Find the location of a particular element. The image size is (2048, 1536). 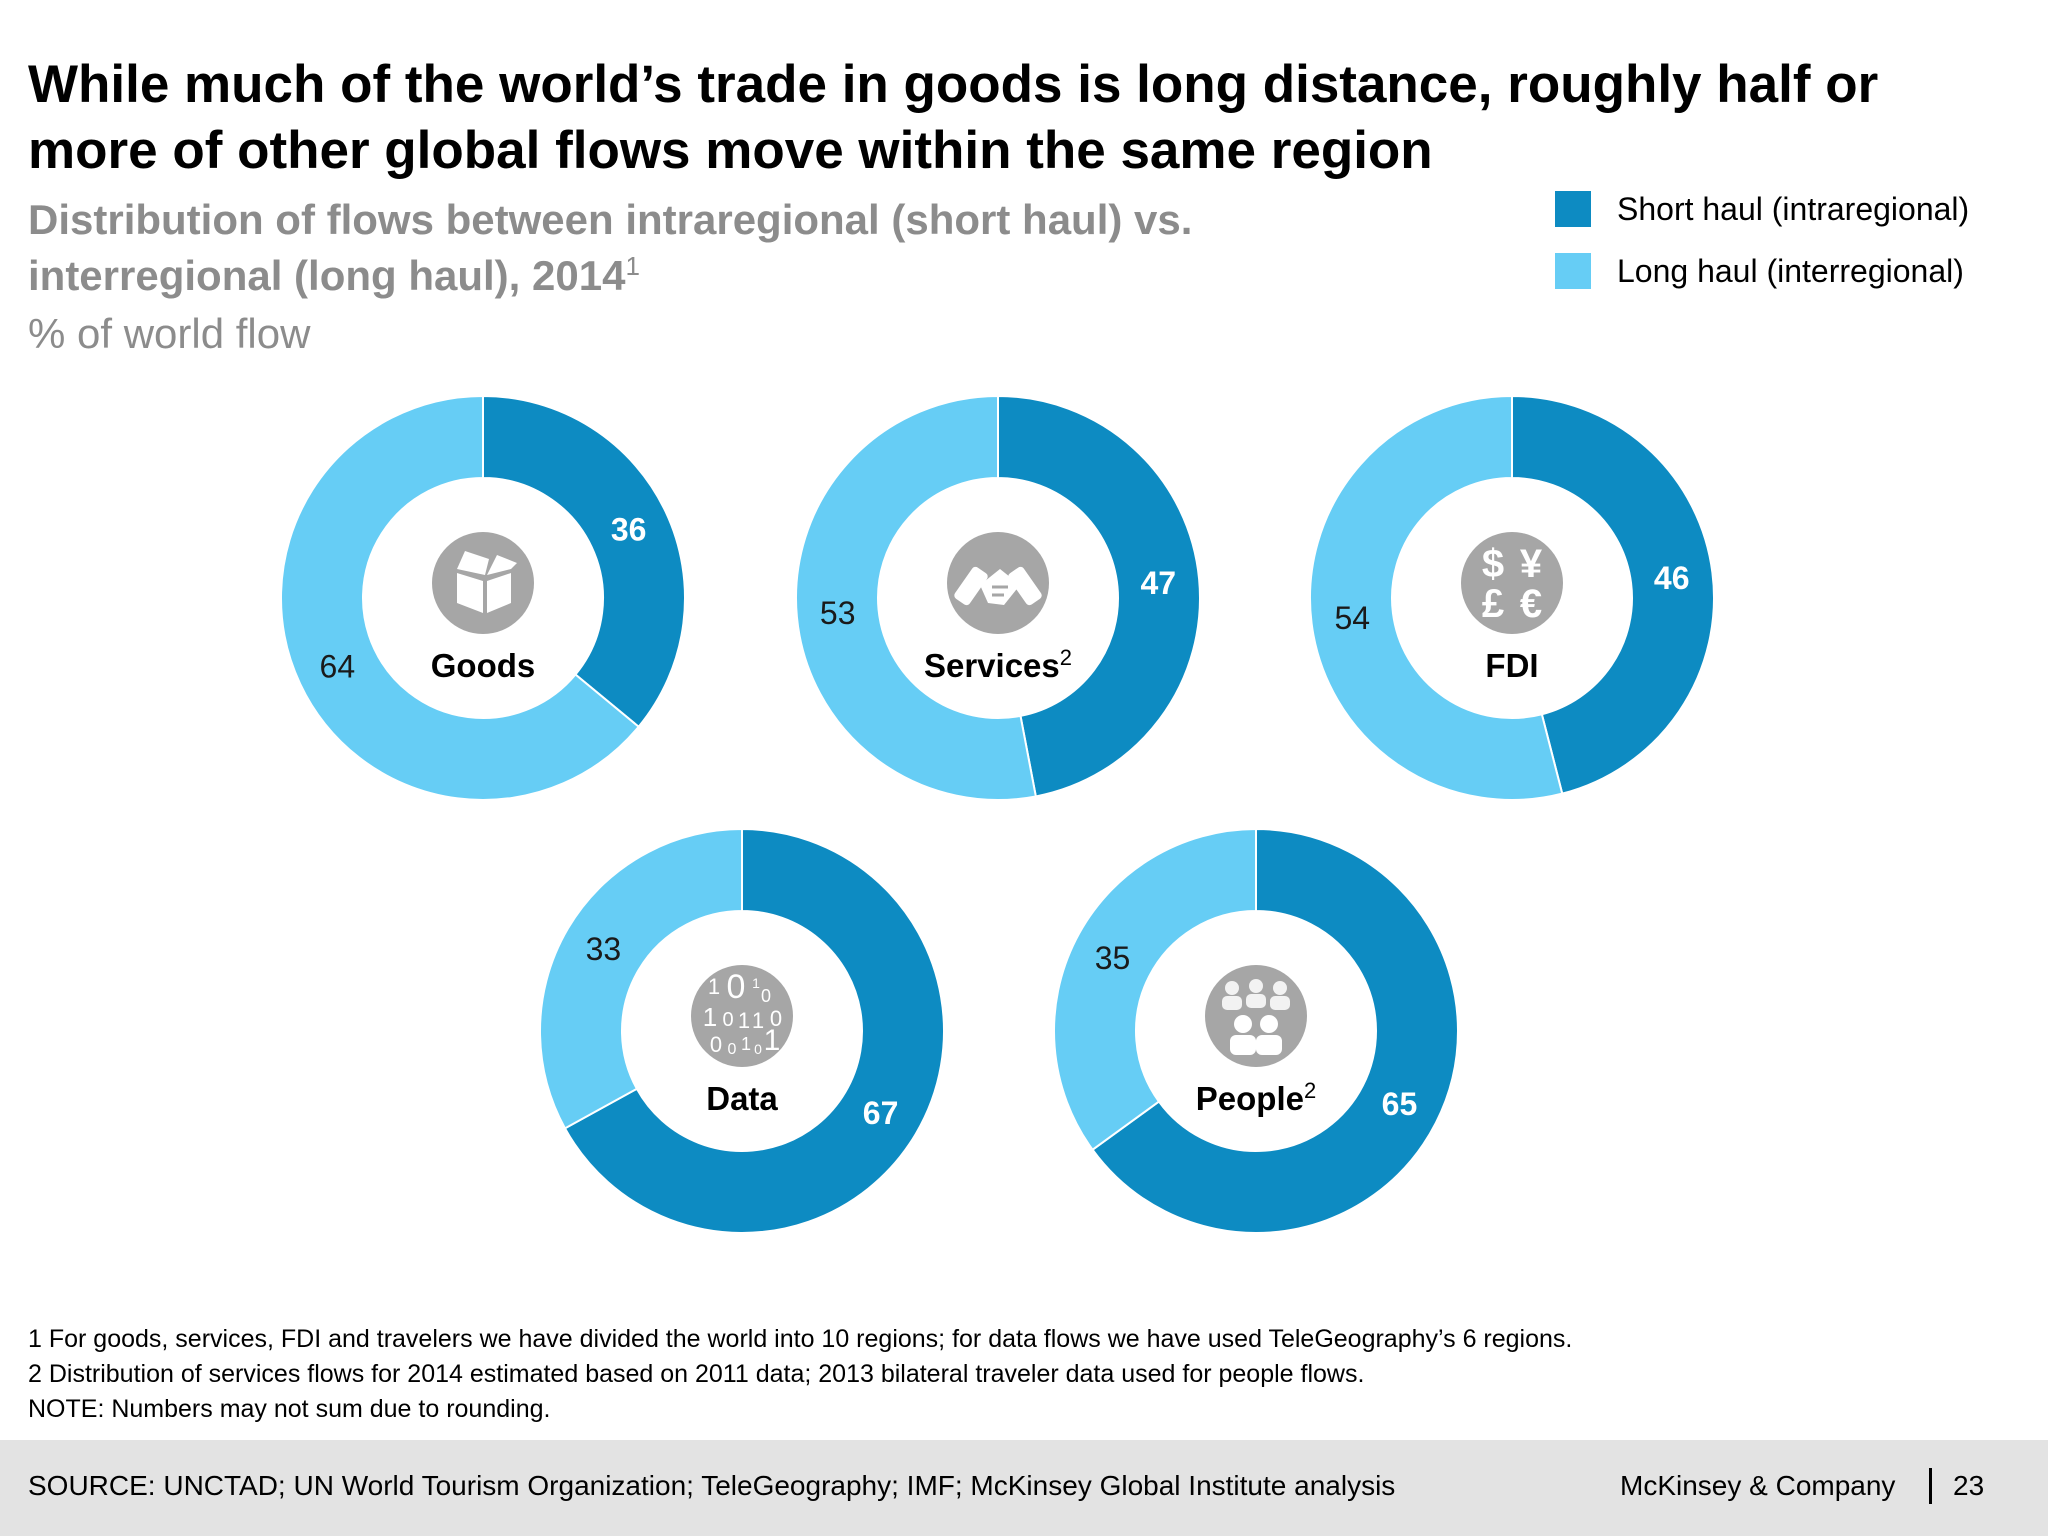

category-label-data: Data is located at coordinates (742, 1098).